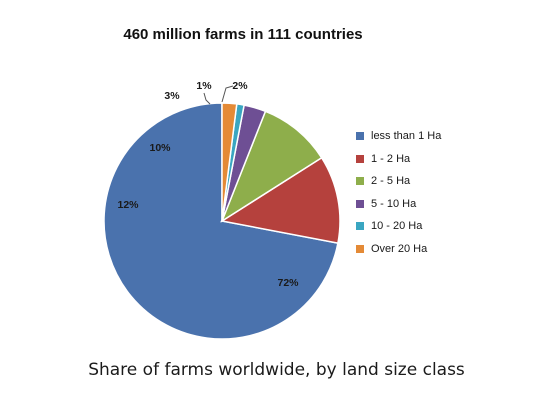  I want to click on legend-label: 5 - 10 Ha, so click(394, 203).